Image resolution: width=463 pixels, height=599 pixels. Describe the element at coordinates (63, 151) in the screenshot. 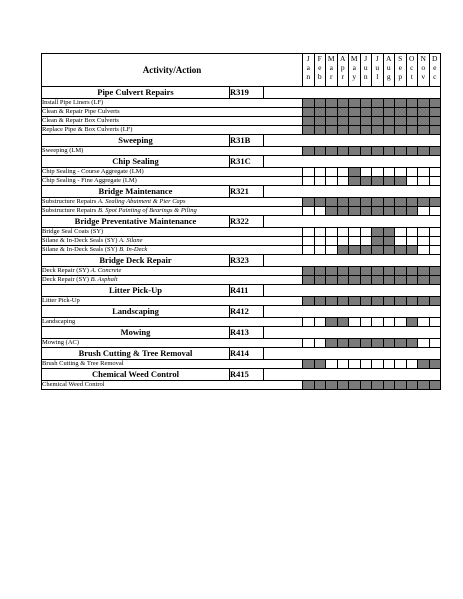

I see `activity-label-text: Sweeping (LM)` at that location.